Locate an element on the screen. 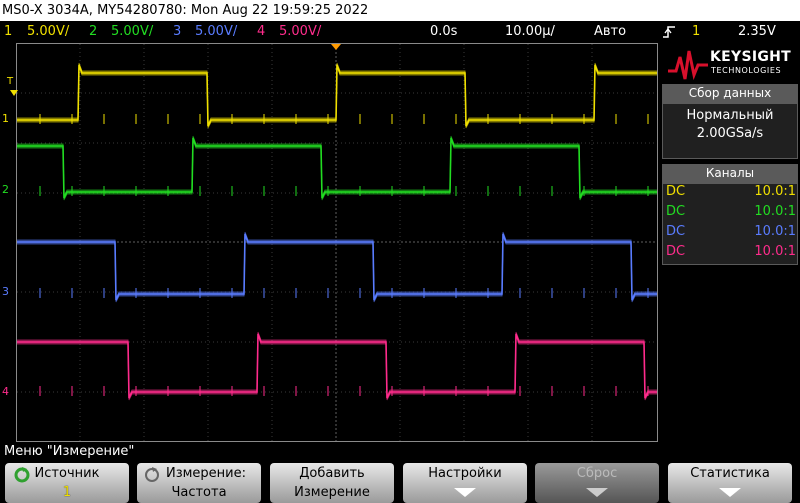  rising-edge-icon is located at coordinates (669, 32).